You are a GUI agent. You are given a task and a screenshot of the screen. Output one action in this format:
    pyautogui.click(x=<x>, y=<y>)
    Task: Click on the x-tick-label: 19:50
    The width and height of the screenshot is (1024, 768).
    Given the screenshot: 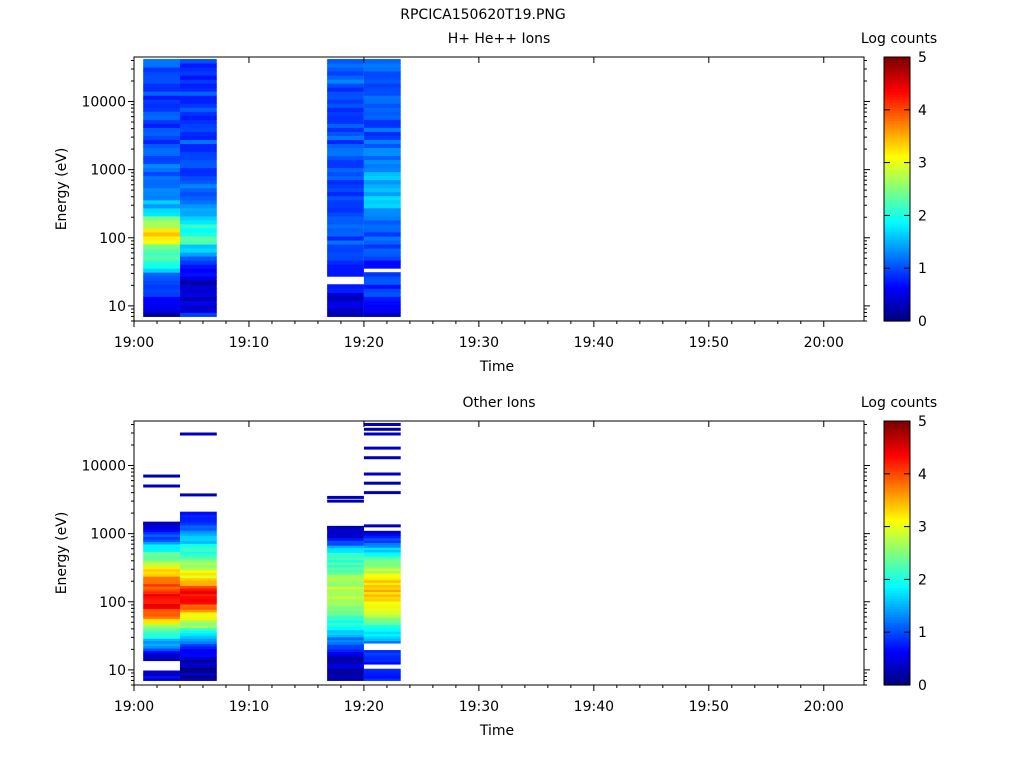 What is the action you would take?
    pyautogui.click(x=709, y=707)
    